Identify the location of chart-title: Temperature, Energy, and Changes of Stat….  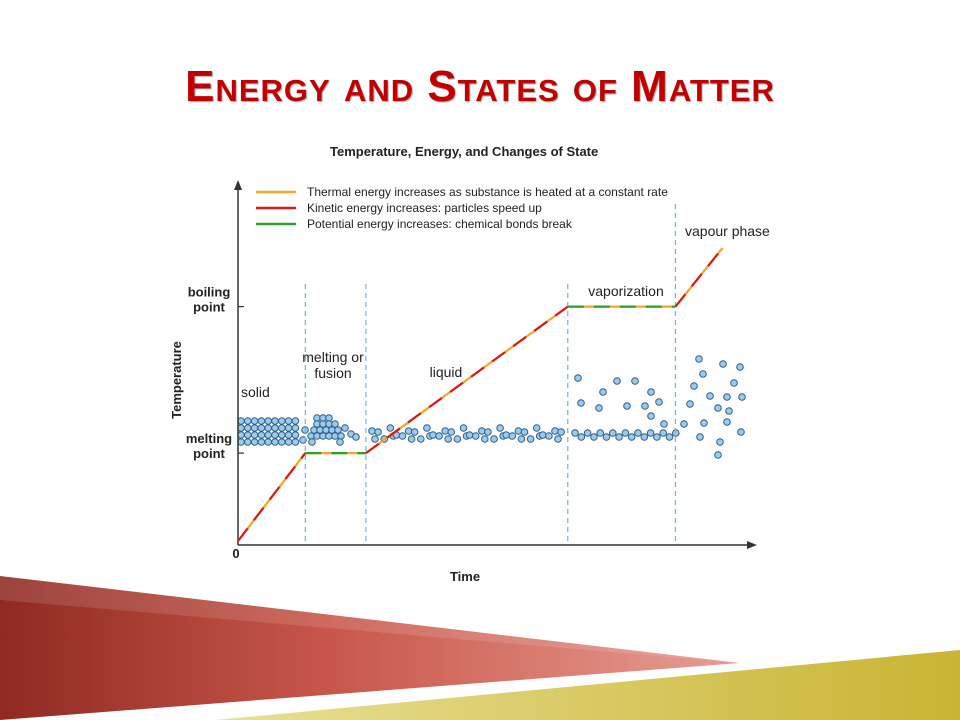
(464, 151).